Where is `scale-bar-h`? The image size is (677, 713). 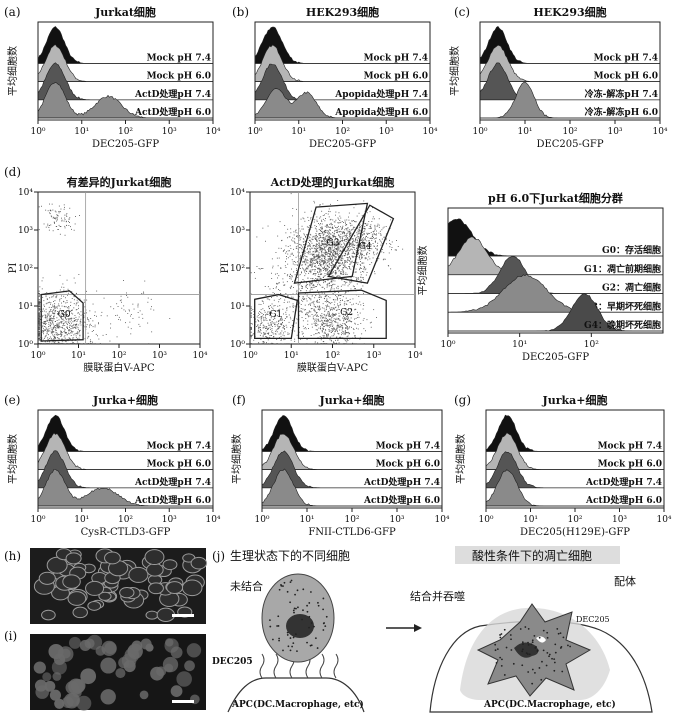
scale-bar-h is located at coordinates (183, 615).